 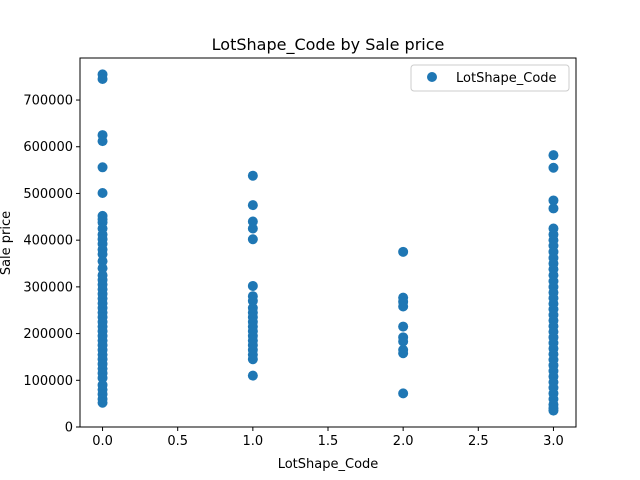 I want to click on legend-label: LotShape_Code, so click(x=506, y=78).